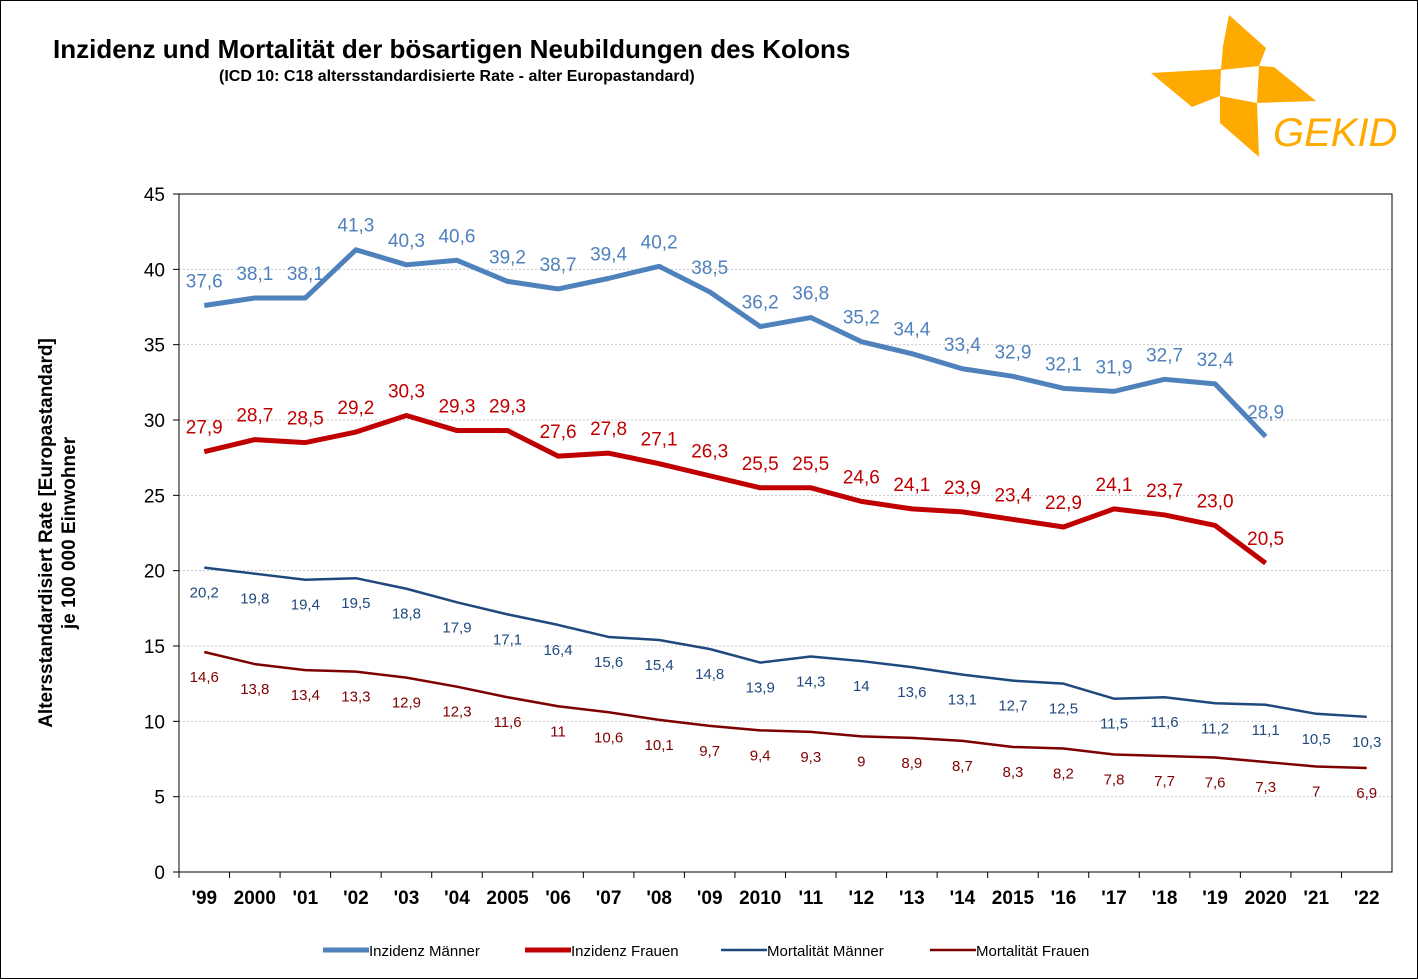 This screenshot has width=1418, height=979. I want to click on data-label: 28,9, so click(1265, 413).